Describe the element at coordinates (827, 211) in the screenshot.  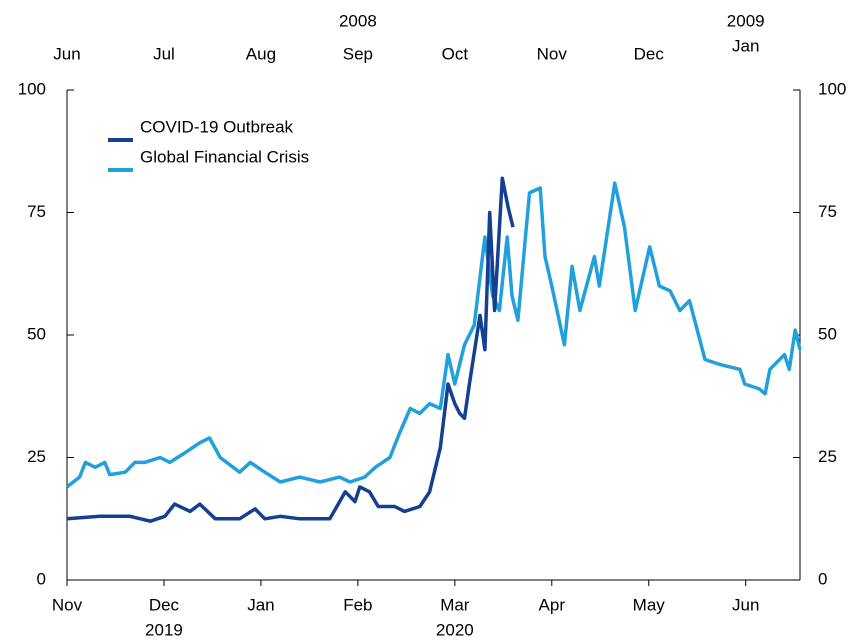
I see `y2-tick-label: 75` at that location.